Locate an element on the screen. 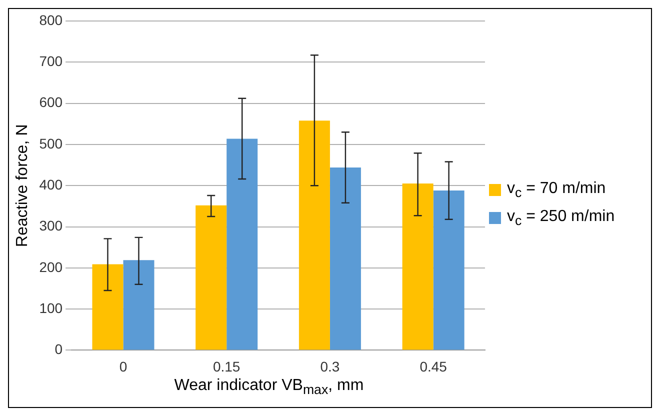 This screenshot has width=662, height=420. legend-label: v$_{c}$ = 250 m/min is located at coordinates (561, 218).